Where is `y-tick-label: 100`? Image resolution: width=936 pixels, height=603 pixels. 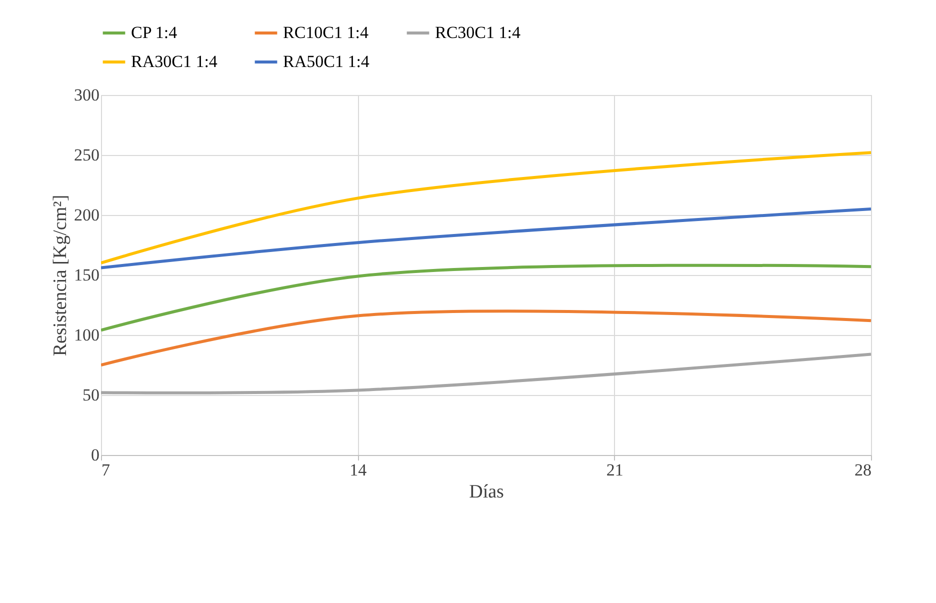
y-tick-label: 100 is located at coordinates (87, 335).